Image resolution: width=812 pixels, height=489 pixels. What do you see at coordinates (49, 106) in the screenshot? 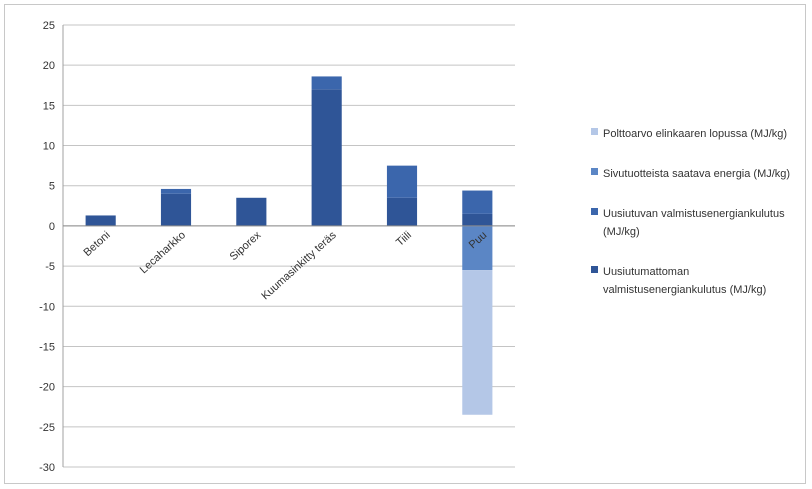
I see `y-tick-label: 15` at bounding box center [49, 106].